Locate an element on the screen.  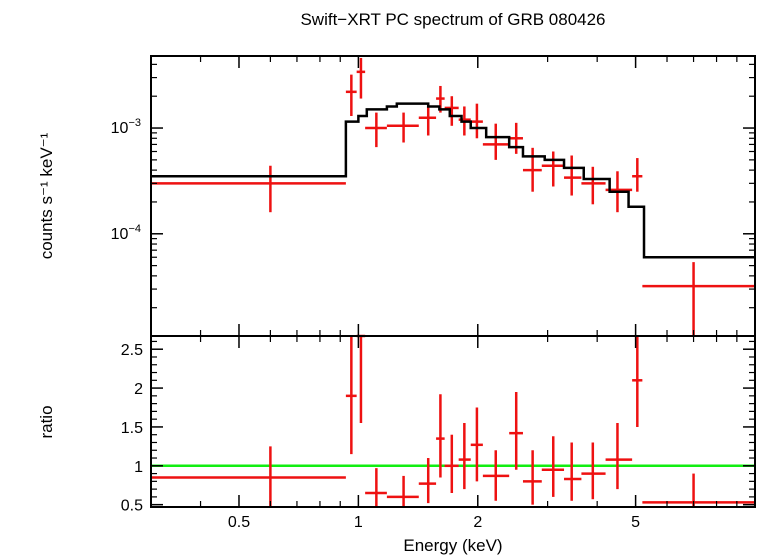
spectrum-y-tick-label: 10⁻³ is located at coordinates (126, 127).